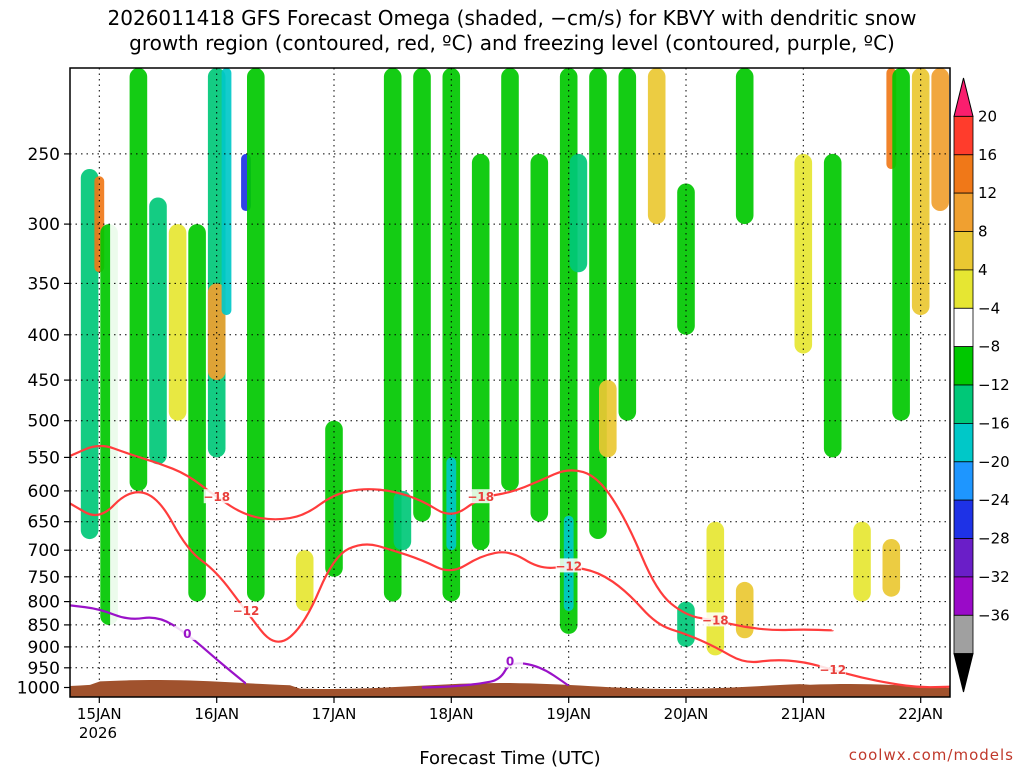 This screenshot has width=1024, height=768. I want to click on x-tick-label-0: 15JAN, so click(99, 714).